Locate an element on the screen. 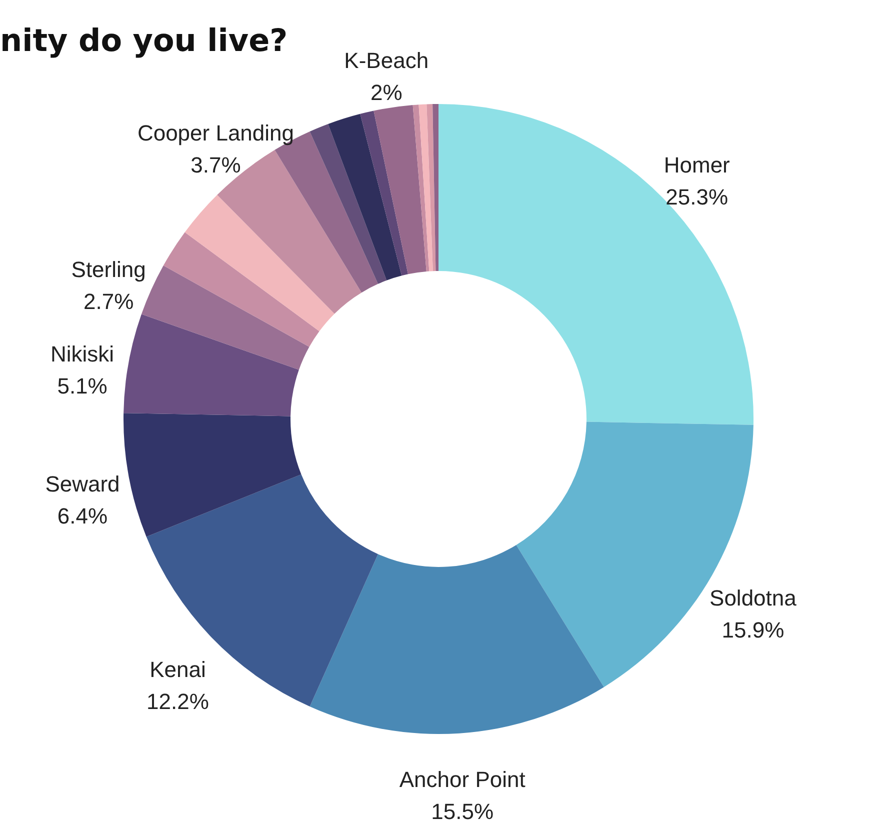 Image resolution: width=877 pixels, height=838 pixels. slice-label: Seward is located at coordinates (82, 484).